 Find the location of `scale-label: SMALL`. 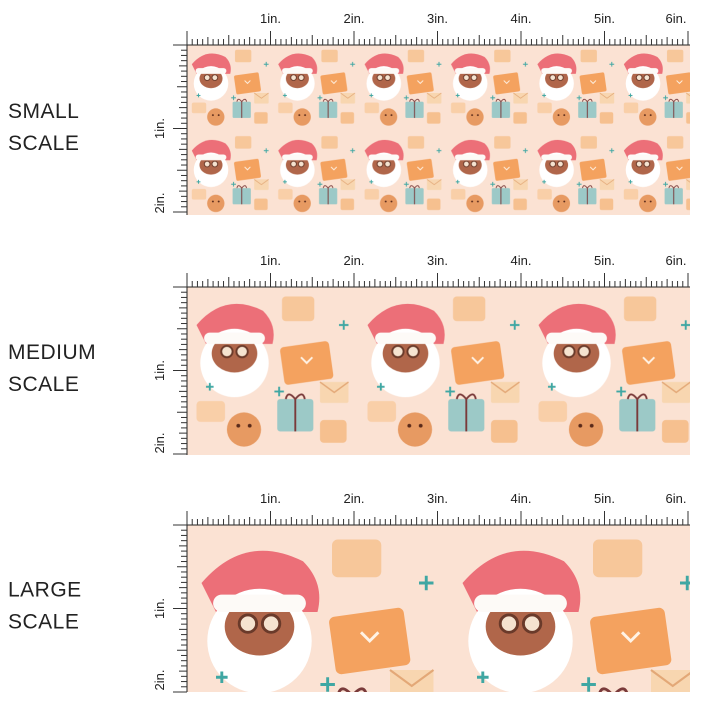

scale-label: SMALL is located at coordinates (43, 111).